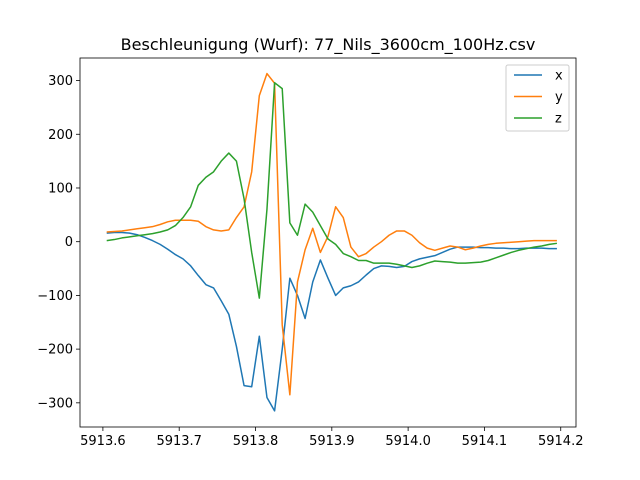 The image size is (640, 480). I want to click on x-tick-label: 5913.9, so click(332, 441).